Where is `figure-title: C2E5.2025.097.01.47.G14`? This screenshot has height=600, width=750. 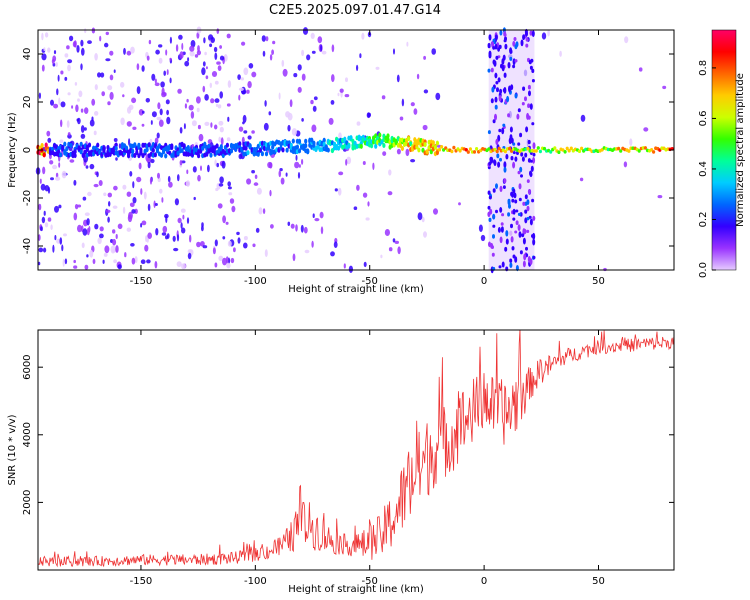 figure-title: C2E5.2025.097.01.47.G14 is located at coordinates (355, 10).